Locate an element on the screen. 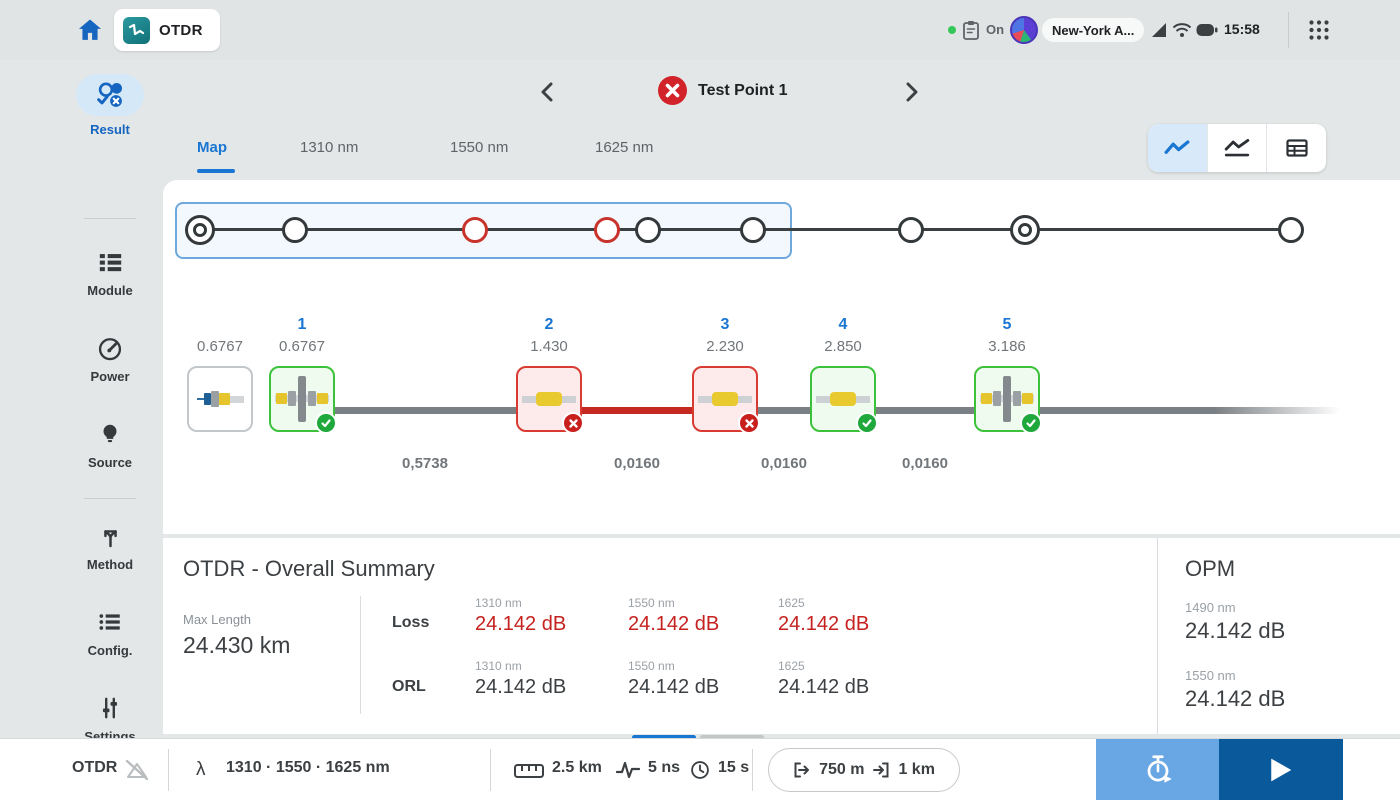 The image size is (1400, 800). start-acquisition-button is located at coordinates (1281, 769).